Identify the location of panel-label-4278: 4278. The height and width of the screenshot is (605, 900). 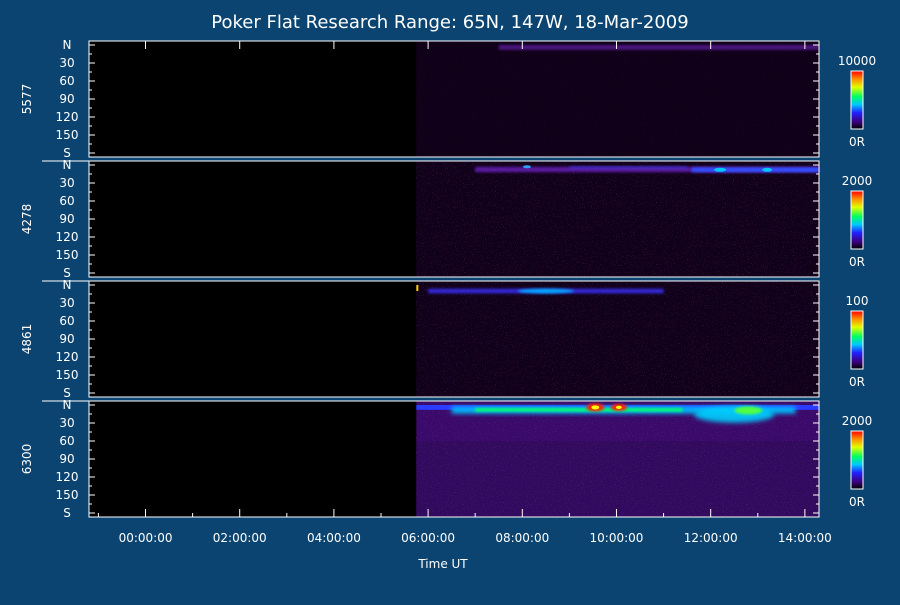
(27, 219).